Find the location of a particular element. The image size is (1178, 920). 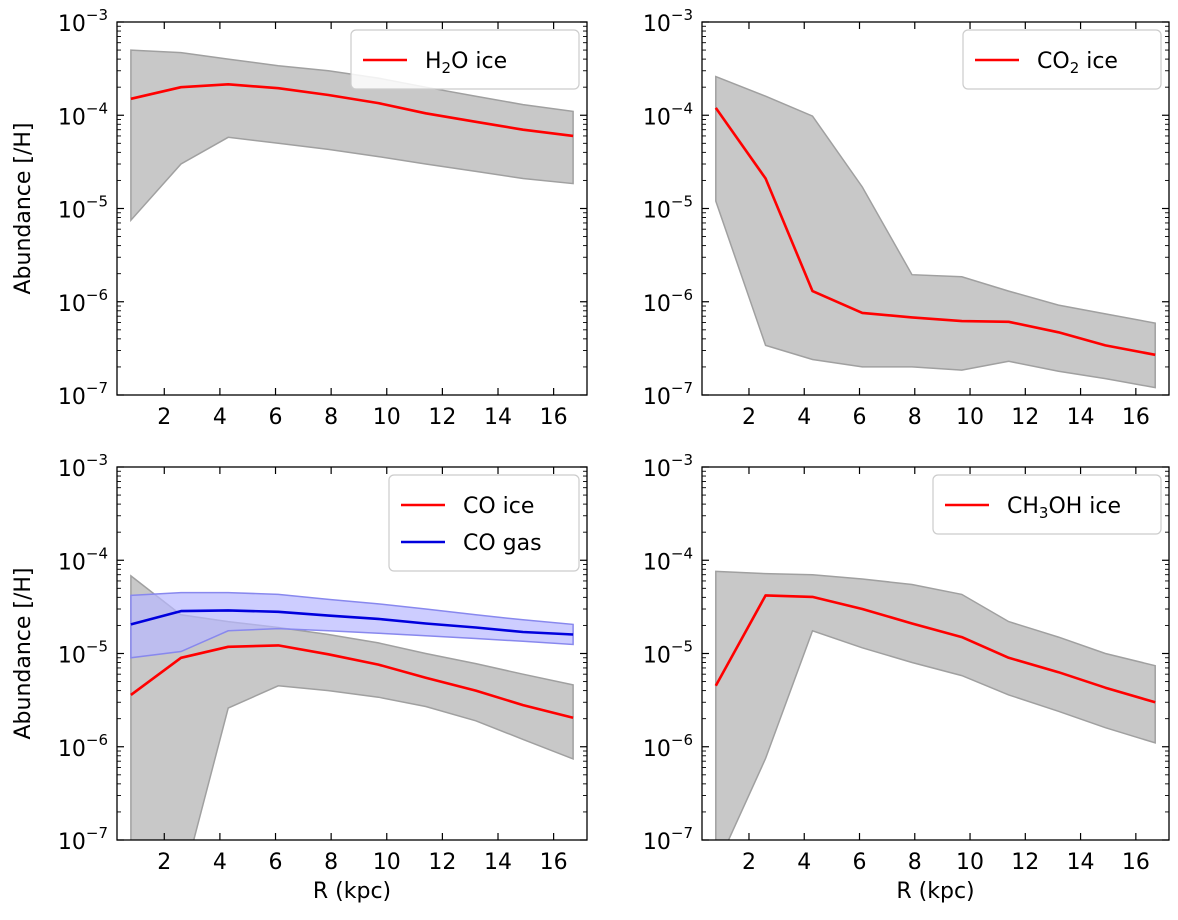

legend: CO ice CO gas is located at coordinates (484, 523).